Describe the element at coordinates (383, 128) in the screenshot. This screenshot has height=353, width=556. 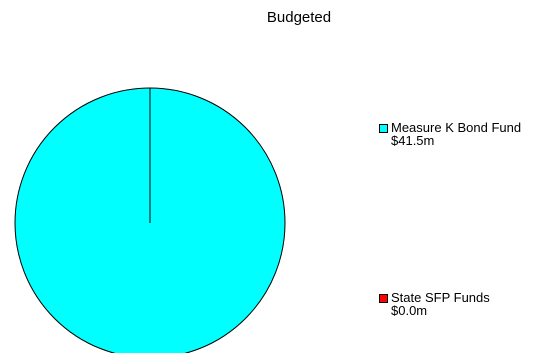
I see `legend-swatch-measure-k` at that location.